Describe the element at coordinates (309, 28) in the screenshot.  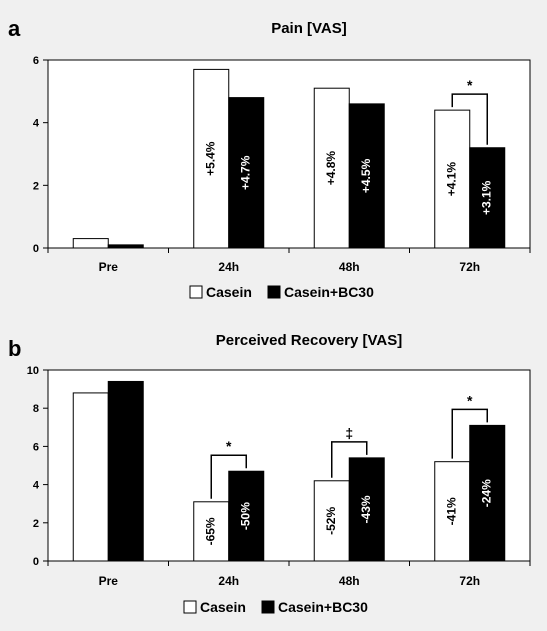
I see `chart-title: Pain [VAS]` at that location.